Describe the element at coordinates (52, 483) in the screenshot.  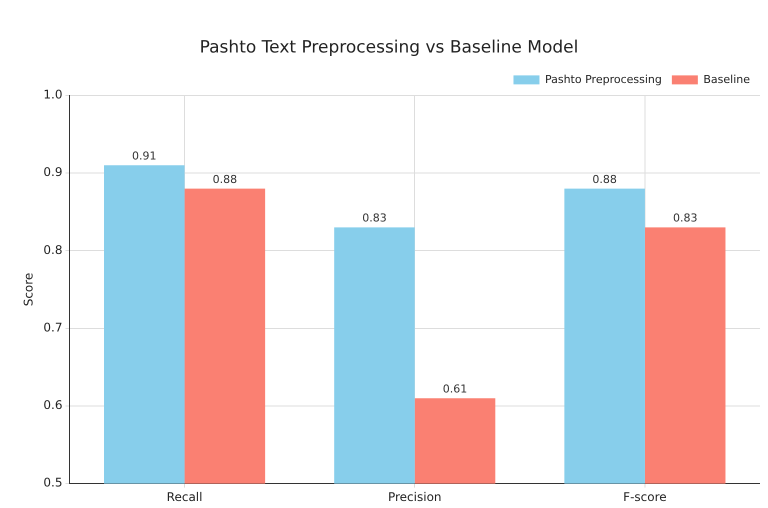
I see `y-tick-label: 0.5` at that location.